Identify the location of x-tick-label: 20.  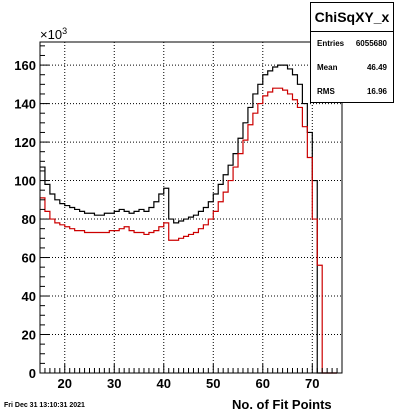
(65, 383).